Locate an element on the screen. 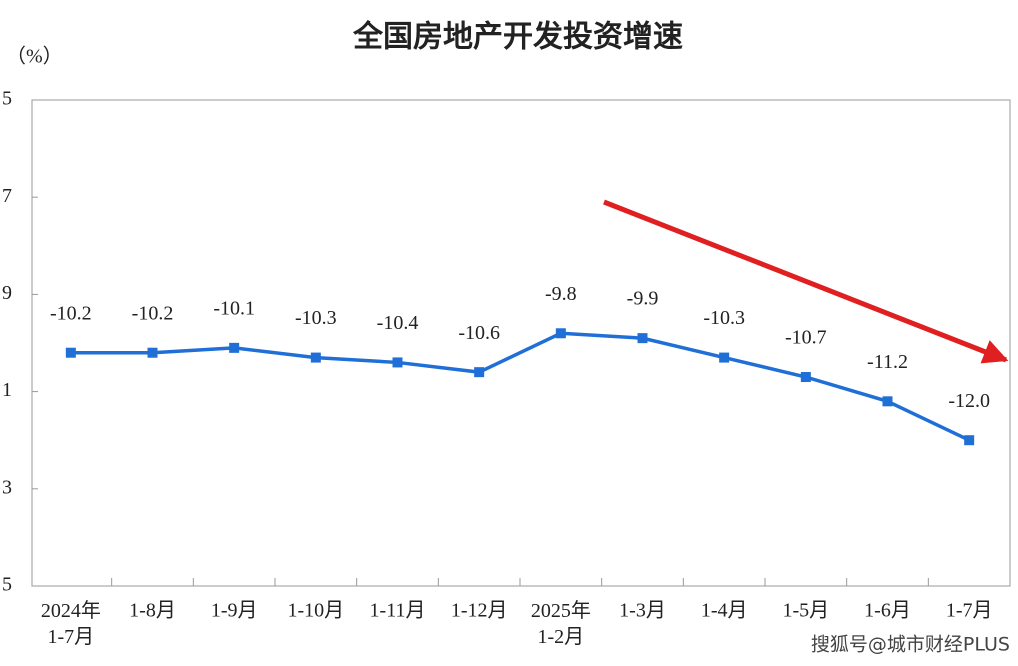 The image size is (1018, 666). y-unit: （%） is located at coordinates (34, 56).